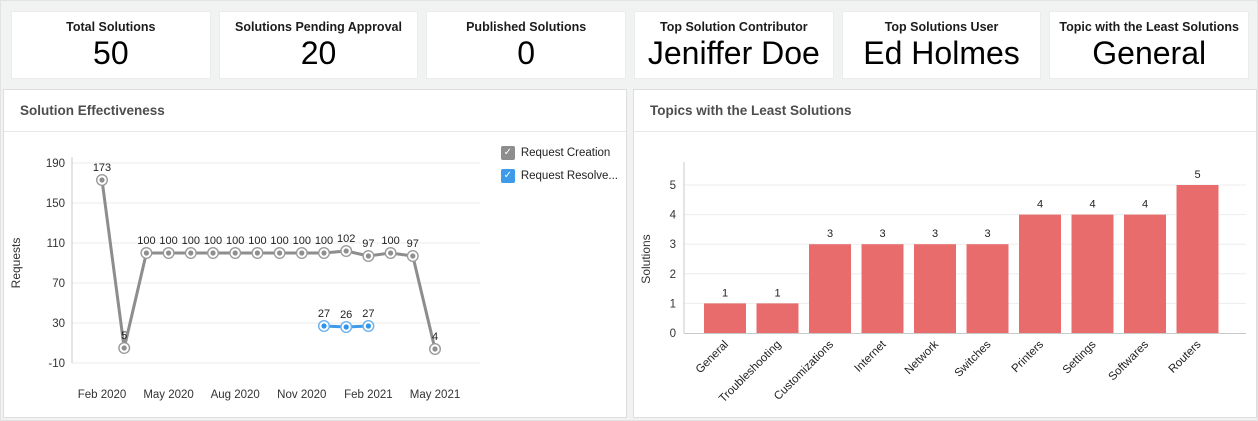  What do you see at coordinates (1080, 357) in the screenshot?
I see `svg-text: Settings` at bounding box center [1080, 357].